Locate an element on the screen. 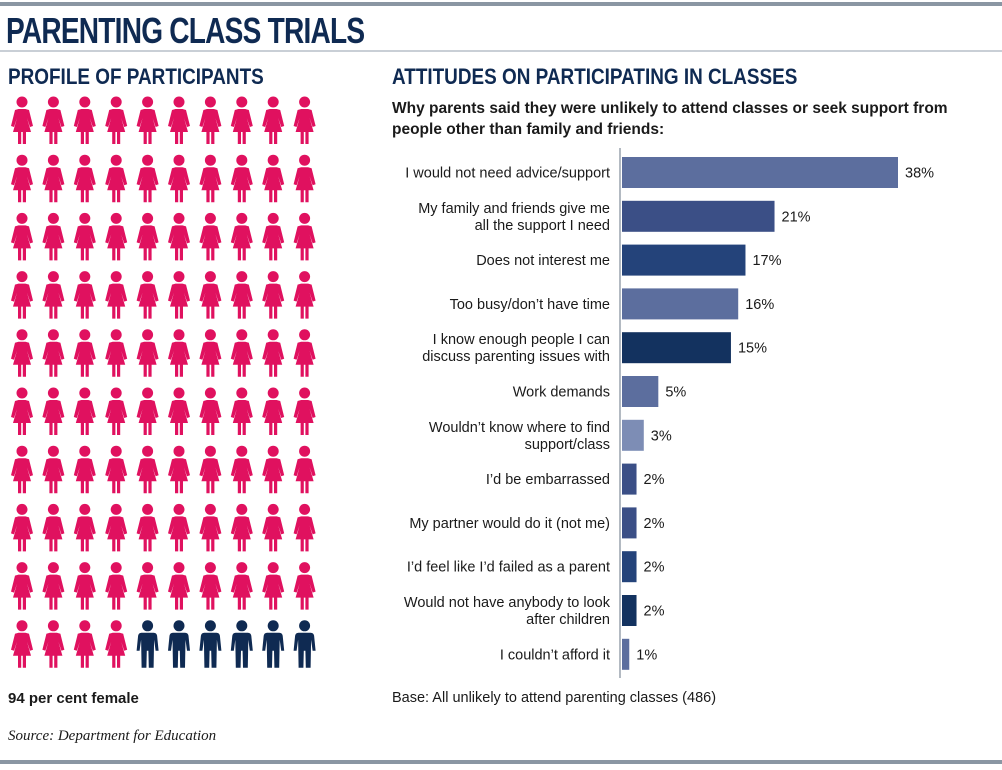 This screenshot has height=770, width=1002. bar-value-label: 21% is located at coordinates (796, 217).